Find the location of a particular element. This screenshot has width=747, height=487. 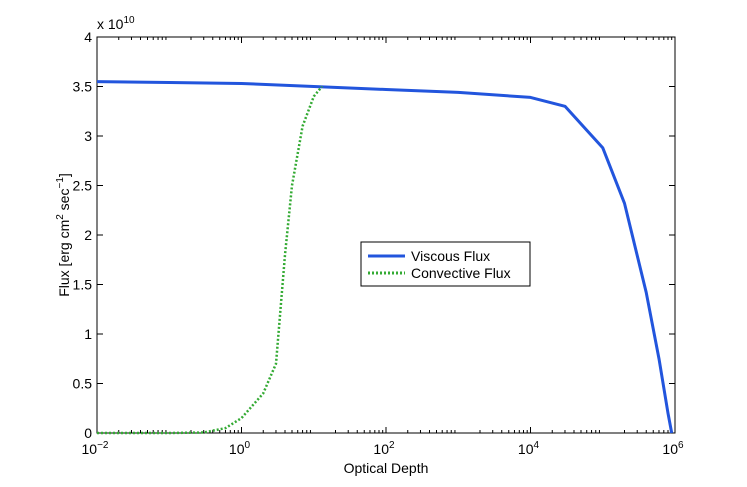

y-tick-label: 3 is located at coordinates (88, 136).